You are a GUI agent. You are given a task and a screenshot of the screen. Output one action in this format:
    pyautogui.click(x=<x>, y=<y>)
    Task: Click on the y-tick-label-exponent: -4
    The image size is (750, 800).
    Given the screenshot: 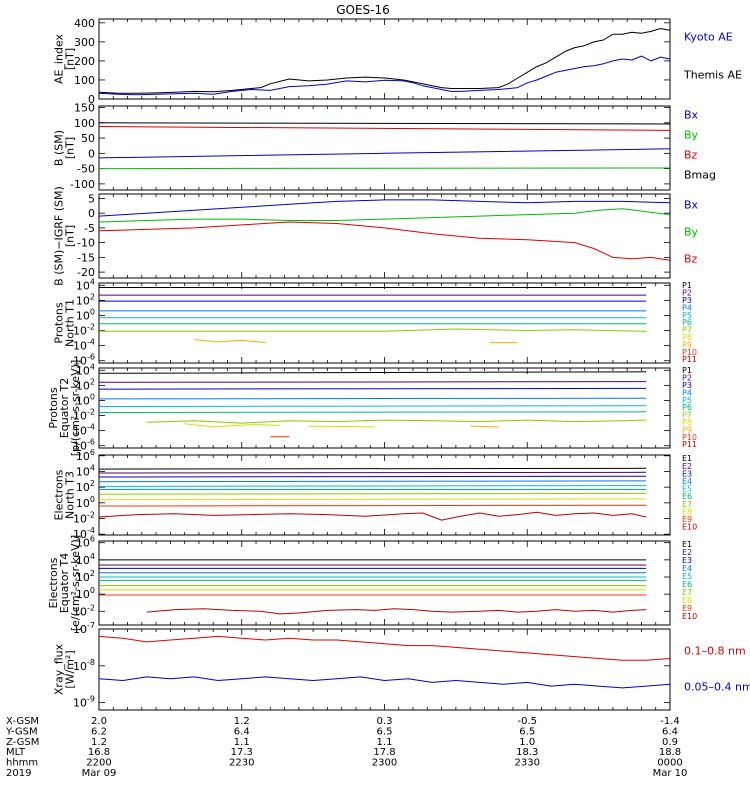 What is the action you would take?
    pyautogui.click(x=91, y=530)
    